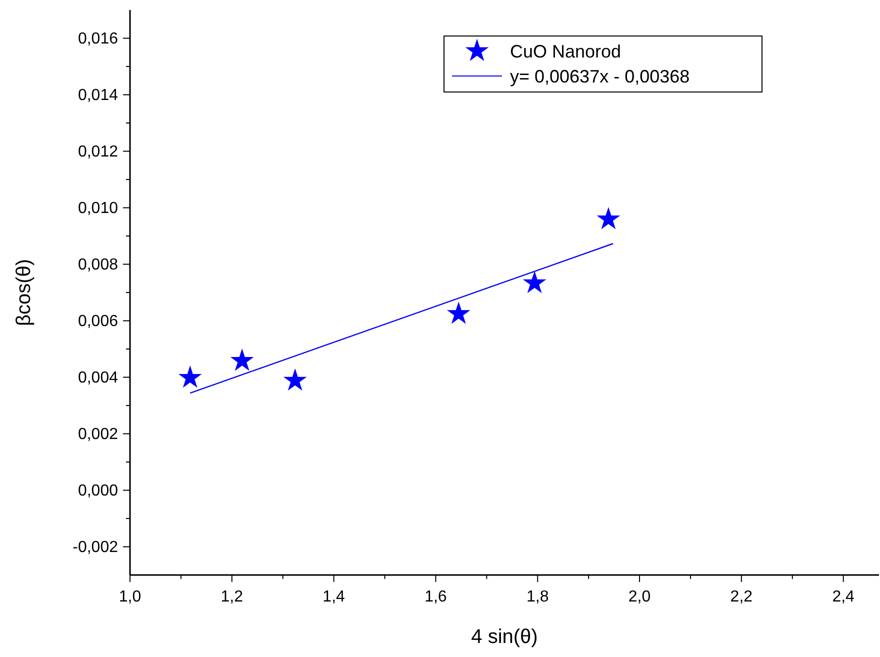  I want to click on legend-label: CuO Nanorod, so click(566, 51).